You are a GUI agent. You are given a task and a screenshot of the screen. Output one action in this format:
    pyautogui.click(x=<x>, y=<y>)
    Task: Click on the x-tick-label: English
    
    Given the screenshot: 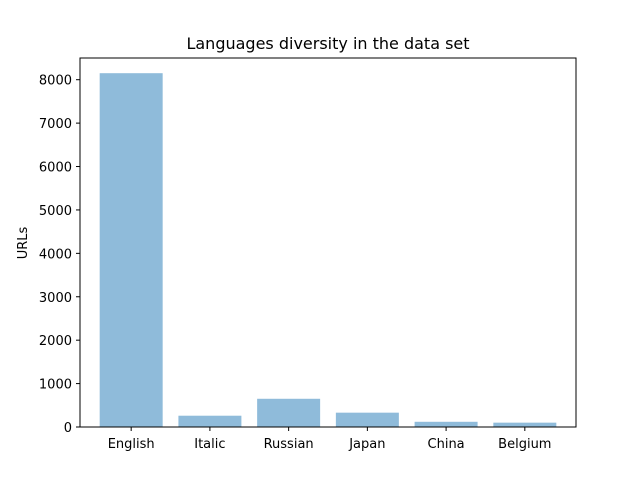 What is the action you would take?
    pyautogui.click(x=131, y=444)
    